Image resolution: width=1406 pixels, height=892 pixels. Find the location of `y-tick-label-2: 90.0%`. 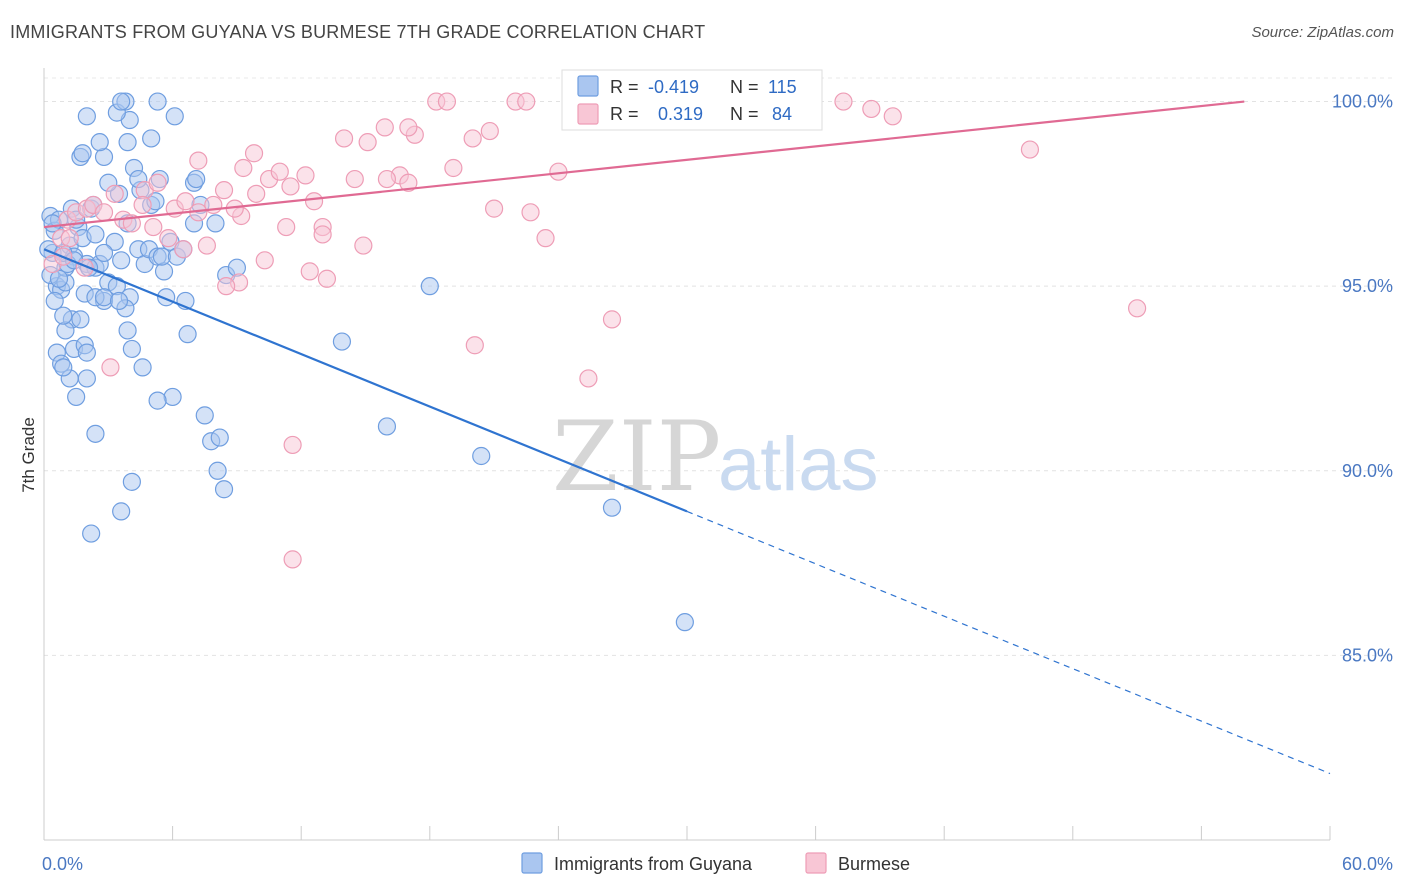

y-tick-label-2: 90.0% is located at coordinates (1367, 471).